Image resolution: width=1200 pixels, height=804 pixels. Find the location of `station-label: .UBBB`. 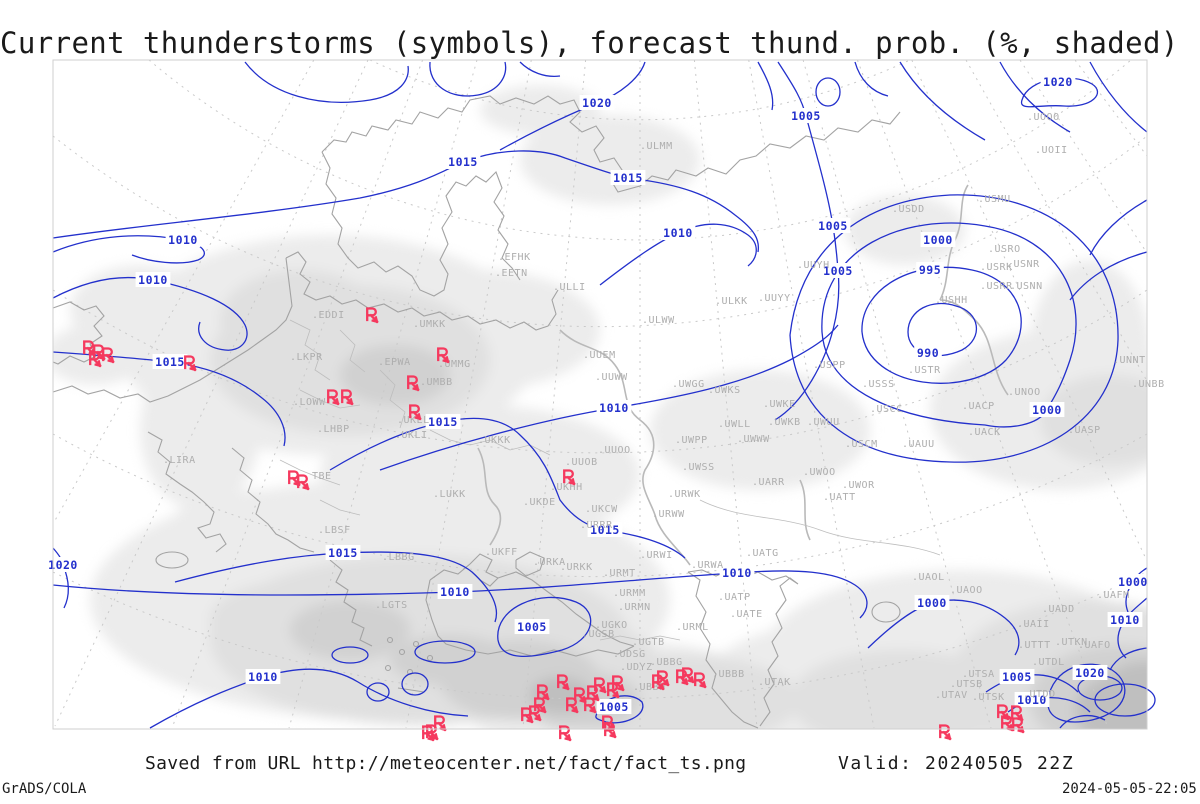

station-label: .UBBB is located at coordinates (728, 674).